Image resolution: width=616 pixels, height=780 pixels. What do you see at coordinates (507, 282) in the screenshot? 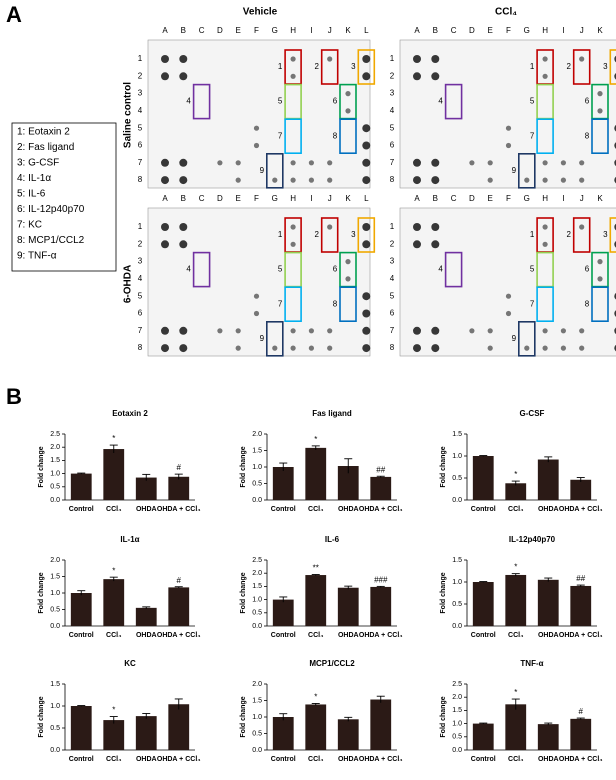
I see `blot` at bounding box center [507, 282].